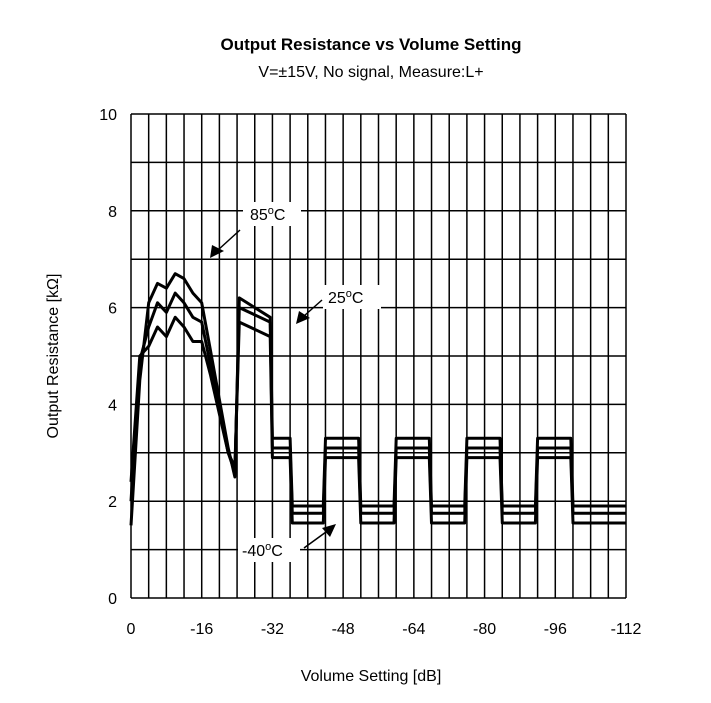  Describe the element at coordinates (229, 240) in the screenshot. I see `annotation-85c-arrow` at that location.